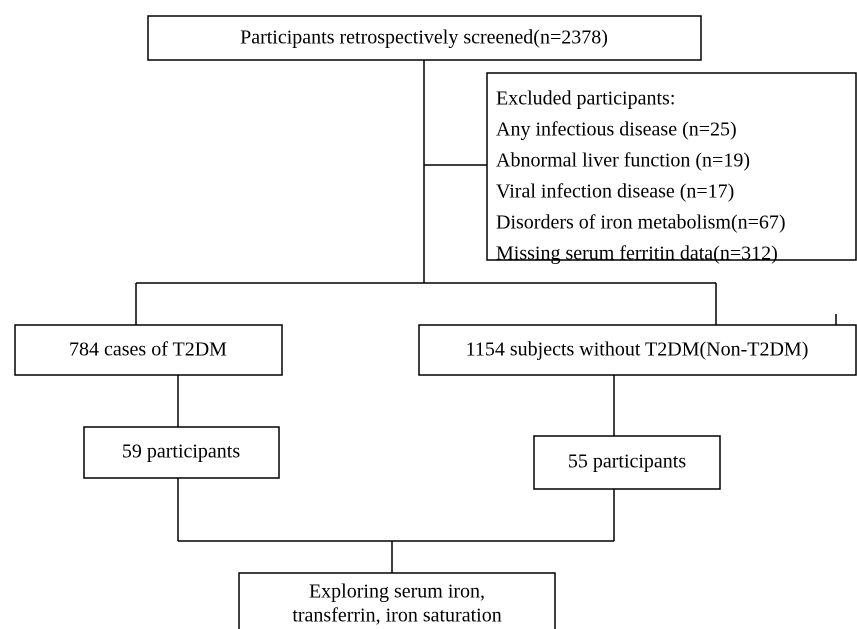 The width and height of the screenshot is (857, 629). I want to click on excluded-item: Abnormal liver function (n=19), so click(623, 161).